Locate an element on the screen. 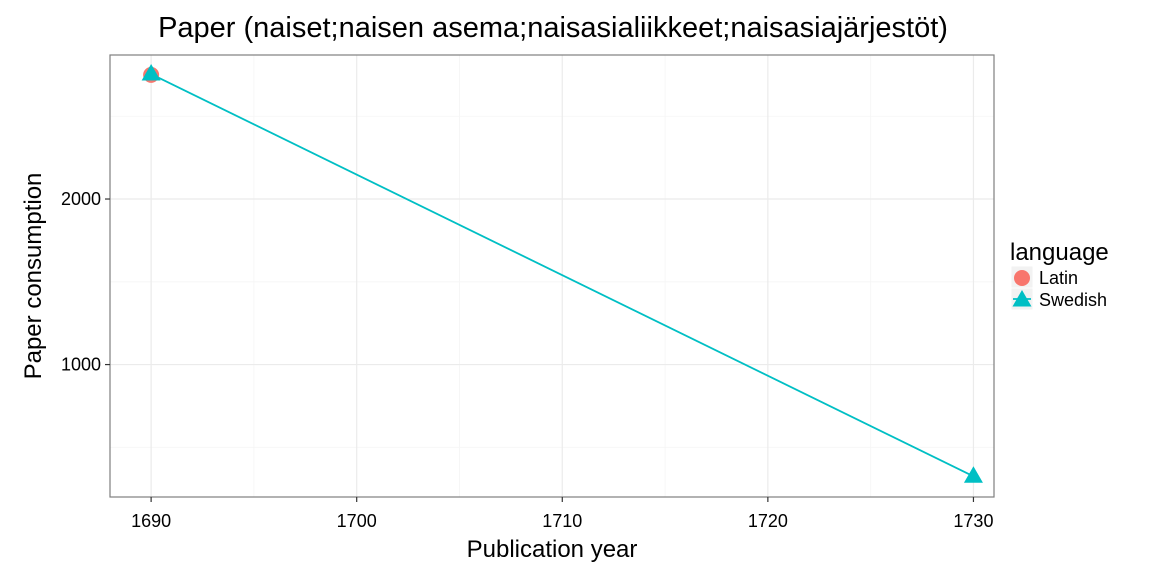 The height and width of the screenshot is (576, 1152). x-tick-label: 1730 is located at coordinates (973, 521).